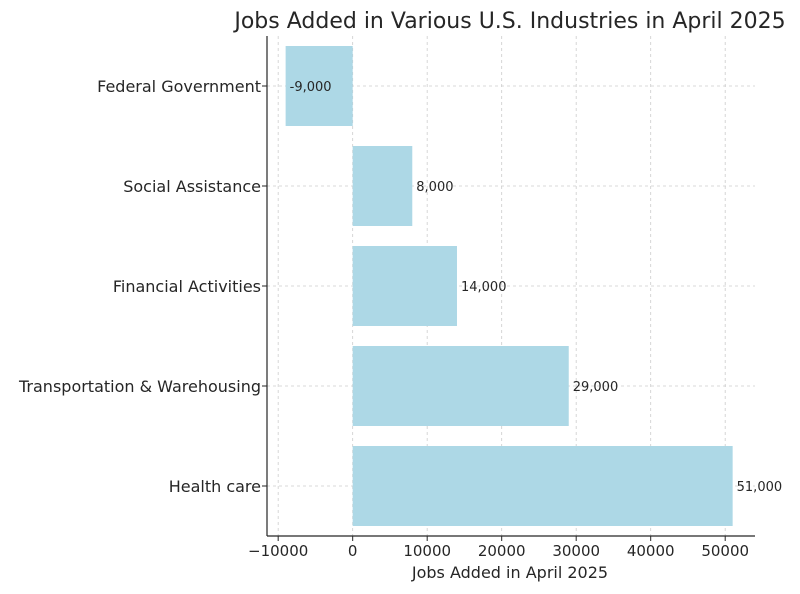 Image resolution: width=800 pixels, height=594 pixels. I want to click on x-tick-label: 10000, so click(427, 551).